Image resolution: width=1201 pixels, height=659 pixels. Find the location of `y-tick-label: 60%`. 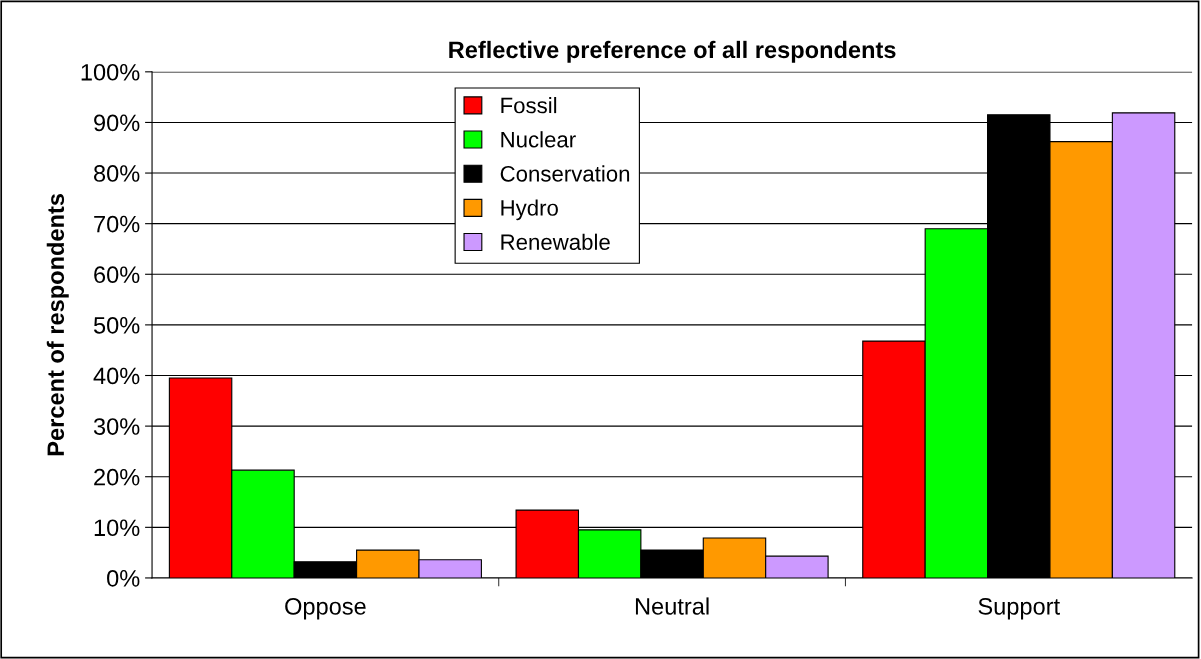

y-tick-label: 60% is located at coordinates (117, 275).